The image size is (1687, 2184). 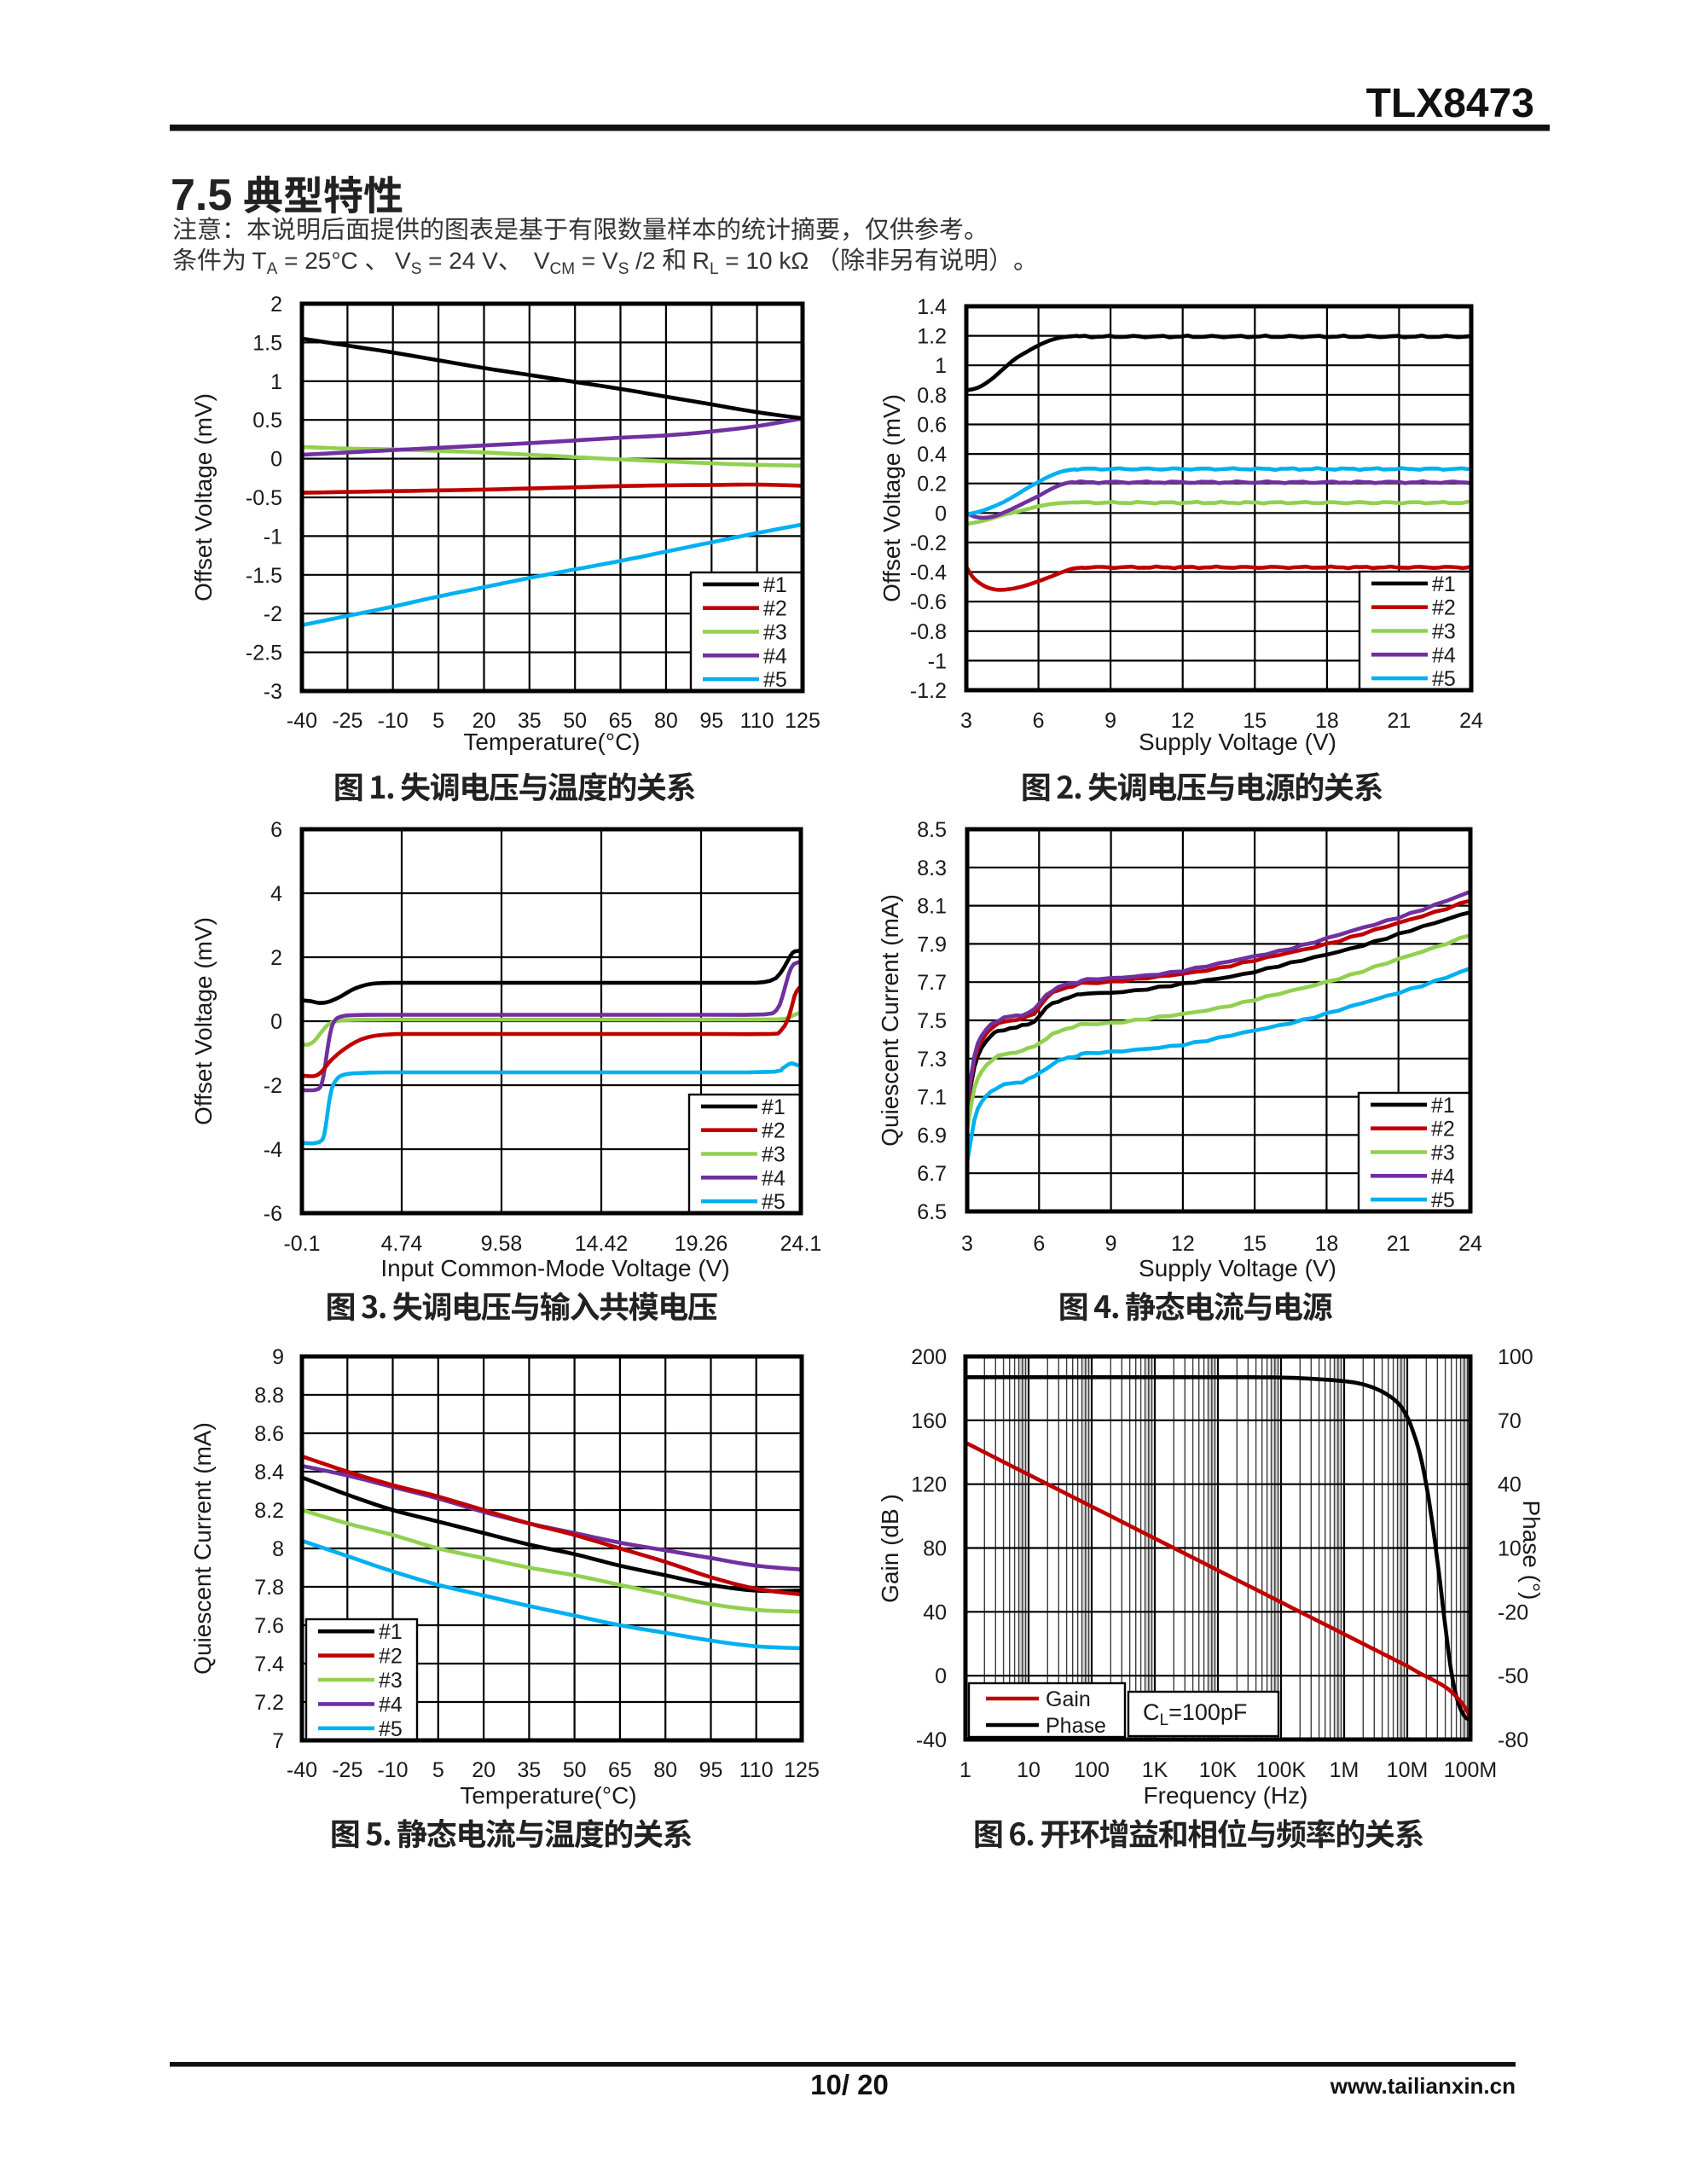 What do you see at coordinates (459, 260) in the screenshot?
I see `svg-text: = 24 V` at bounding box center [459, 260].